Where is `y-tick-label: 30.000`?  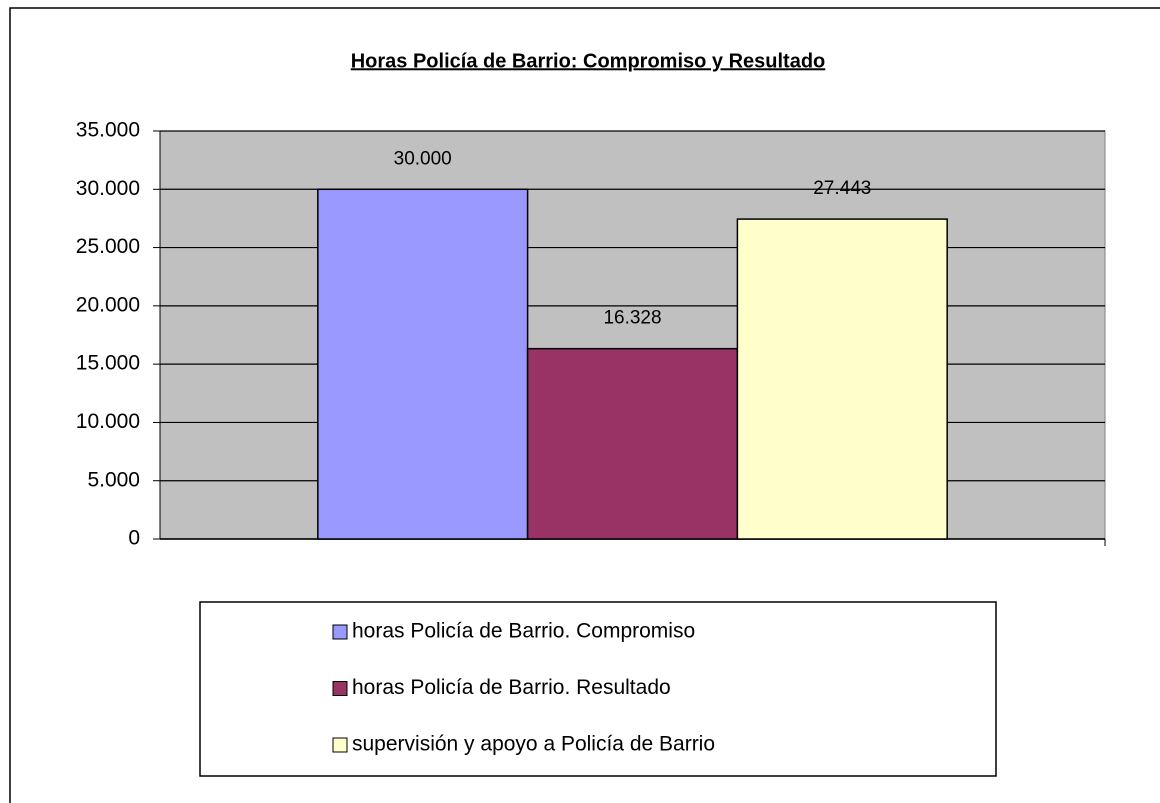 y-tick-label: 30.000 is located at coordinates (108, 188).